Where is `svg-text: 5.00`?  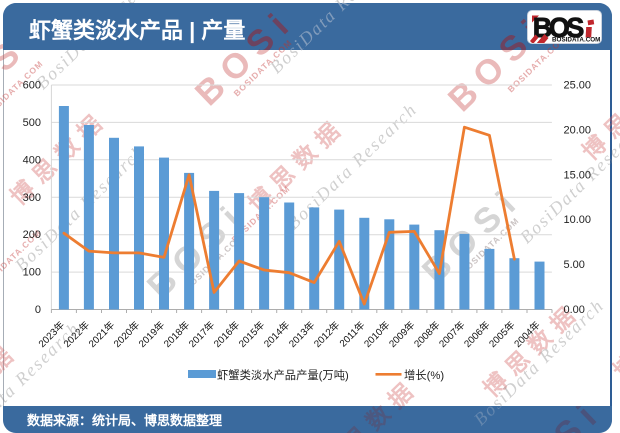
svg-text: 5.00 is located at coordinates (574, 265).